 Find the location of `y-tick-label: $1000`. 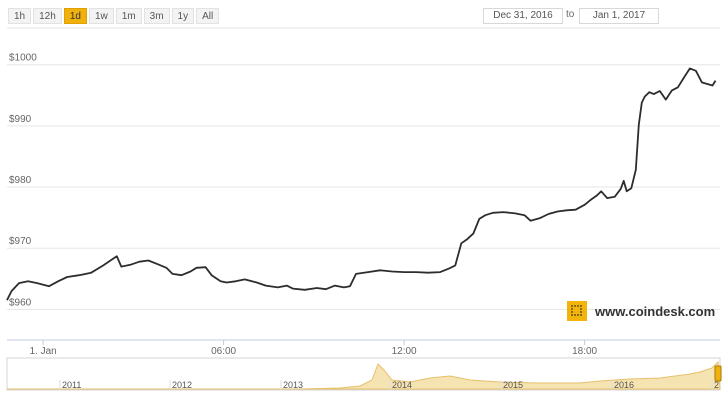

y-tick-label: $1000 is located at coordinates (23, 58).